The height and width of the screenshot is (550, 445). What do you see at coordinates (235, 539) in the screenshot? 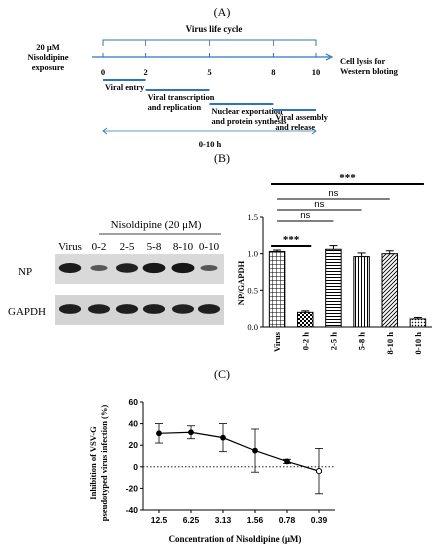
I see `line-chart-xlabel: Concentration of Nisoldipine (μM)` at bounding box center [235, 539].